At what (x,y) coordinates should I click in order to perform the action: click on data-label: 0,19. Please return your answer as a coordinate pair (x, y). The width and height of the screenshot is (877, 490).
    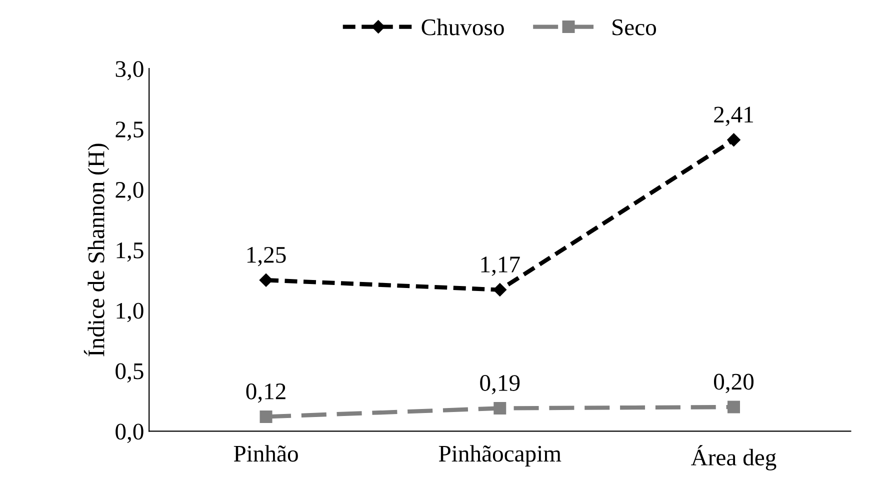
    Looking at the image, I should click on (500, 384).